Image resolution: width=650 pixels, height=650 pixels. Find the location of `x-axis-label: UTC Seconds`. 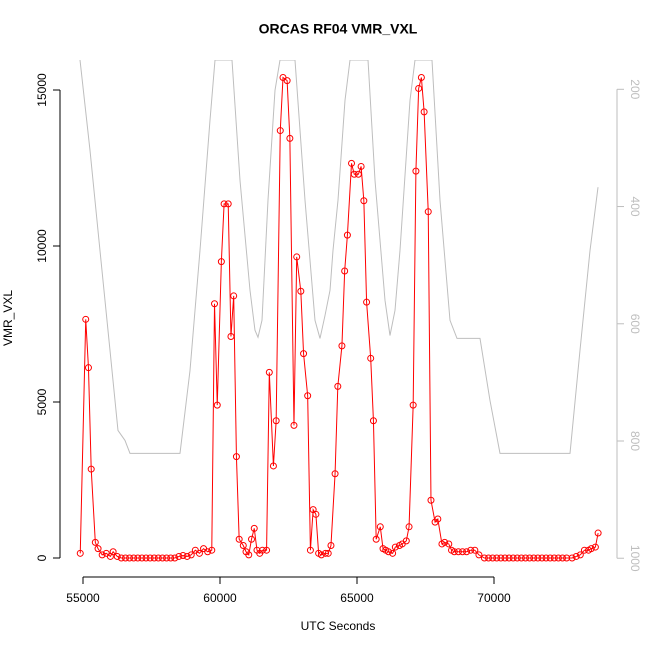

x-axis-label: UTC Seconds is located at coordinates (338, 626).